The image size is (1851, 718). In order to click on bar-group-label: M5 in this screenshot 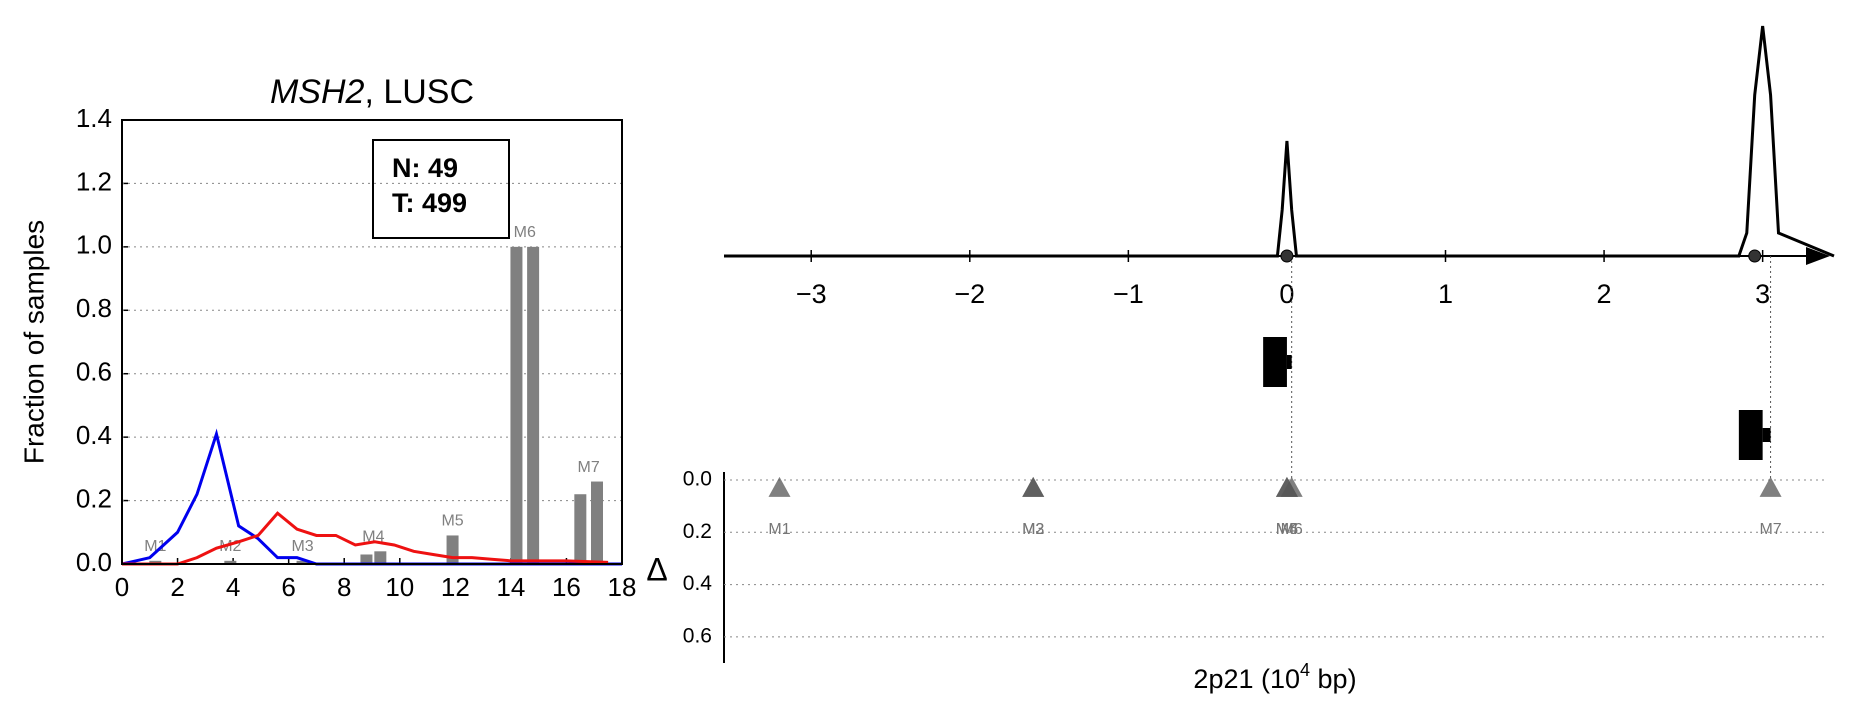, I will do `click(452, 521)`.